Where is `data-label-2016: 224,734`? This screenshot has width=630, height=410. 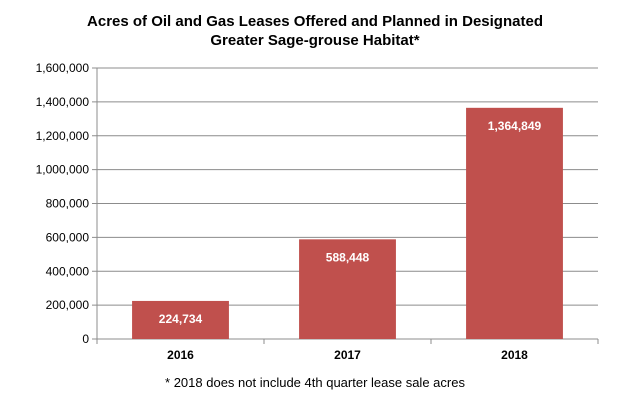 data-label-2016: 224,734 is located at coordinates (181, 319).